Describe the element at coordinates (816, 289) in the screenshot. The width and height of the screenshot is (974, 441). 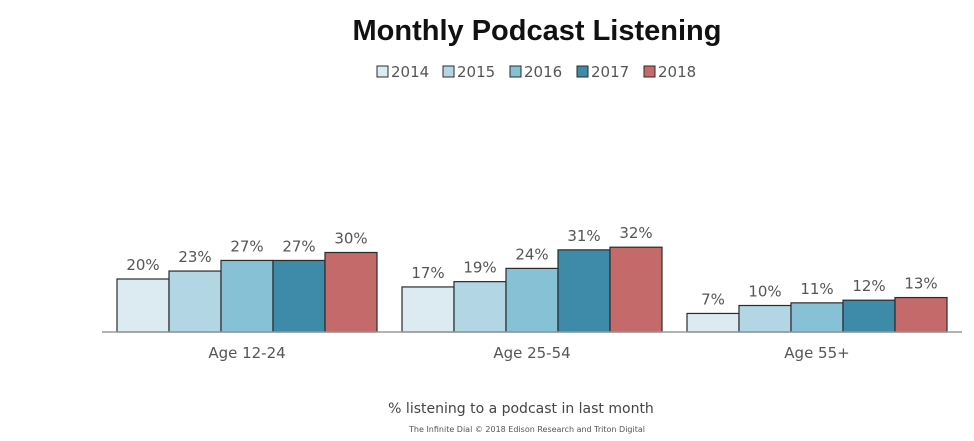
I see `value-label-2016-3: 11%` at that location.